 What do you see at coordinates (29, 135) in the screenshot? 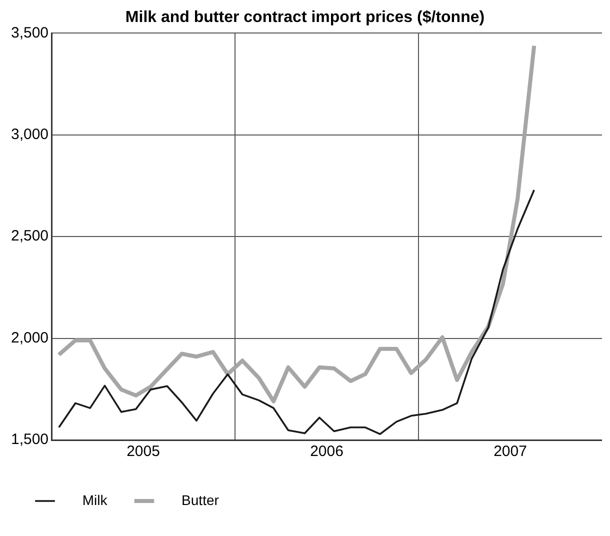
I see `y-tick-label: 3,000` at bounding box center [29, 135].